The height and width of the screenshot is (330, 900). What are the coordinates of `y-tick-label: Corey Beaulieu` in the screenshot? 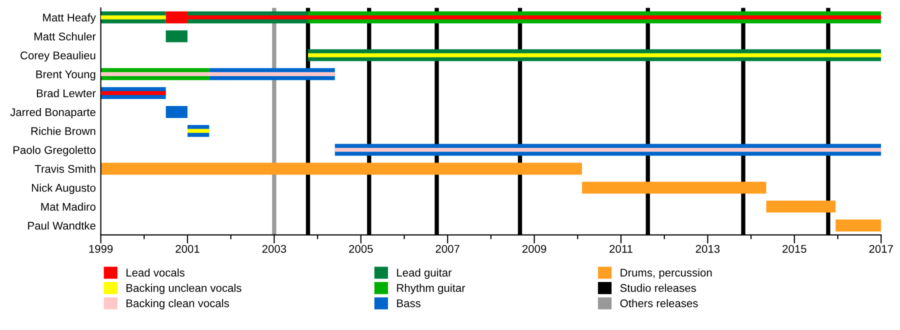 It's located at (58, 56).